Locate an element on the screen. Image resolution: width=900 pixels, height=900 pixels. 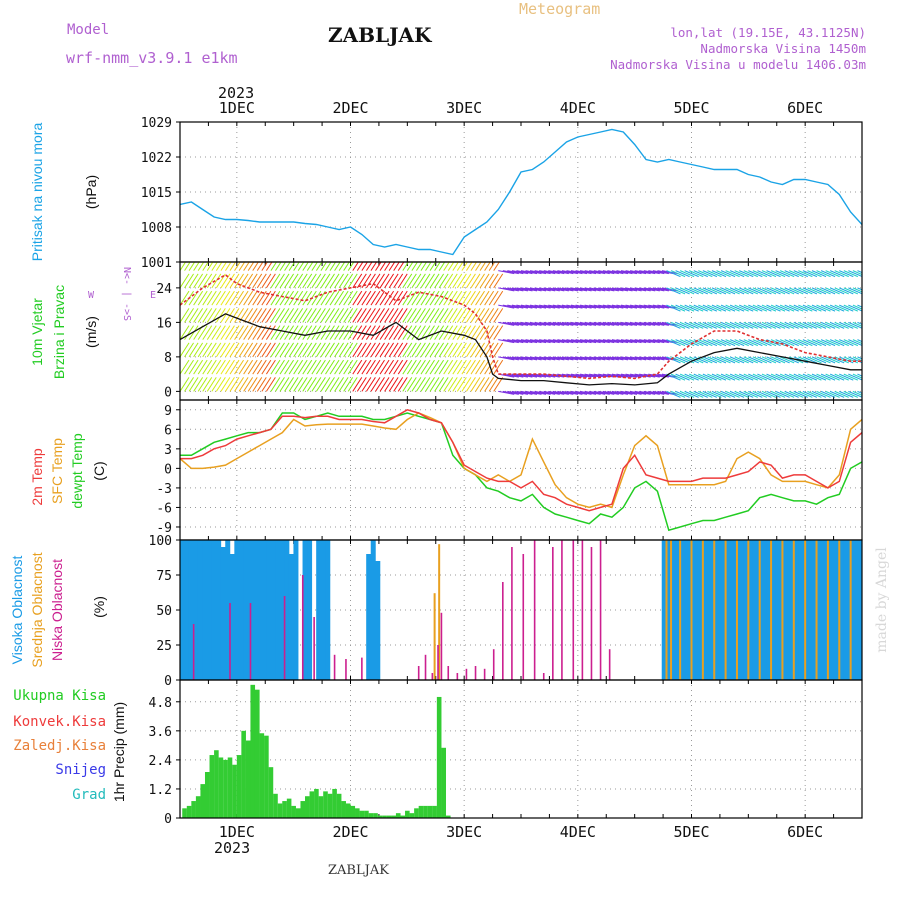
temp-unit: (C) is located at coordinates (99, 470).